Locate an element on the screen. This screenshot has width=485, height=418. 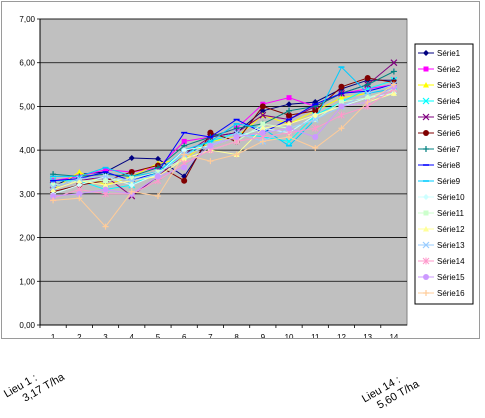
legend-entry: Série1 is located at coordinates (449, 53).